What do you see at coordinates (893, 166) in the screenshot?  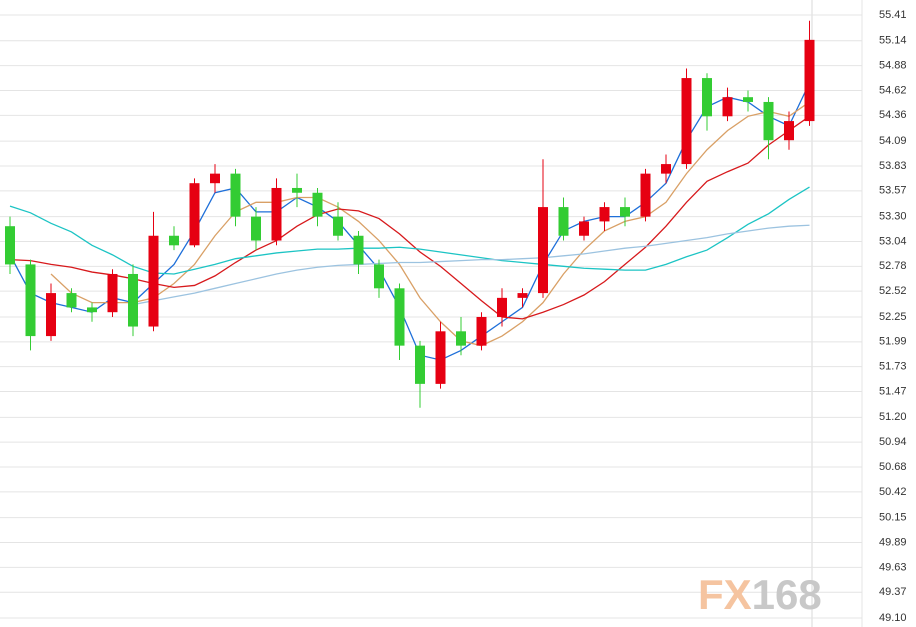 I see `y-tick-label: 53.83` at bounding box center [893, 166].